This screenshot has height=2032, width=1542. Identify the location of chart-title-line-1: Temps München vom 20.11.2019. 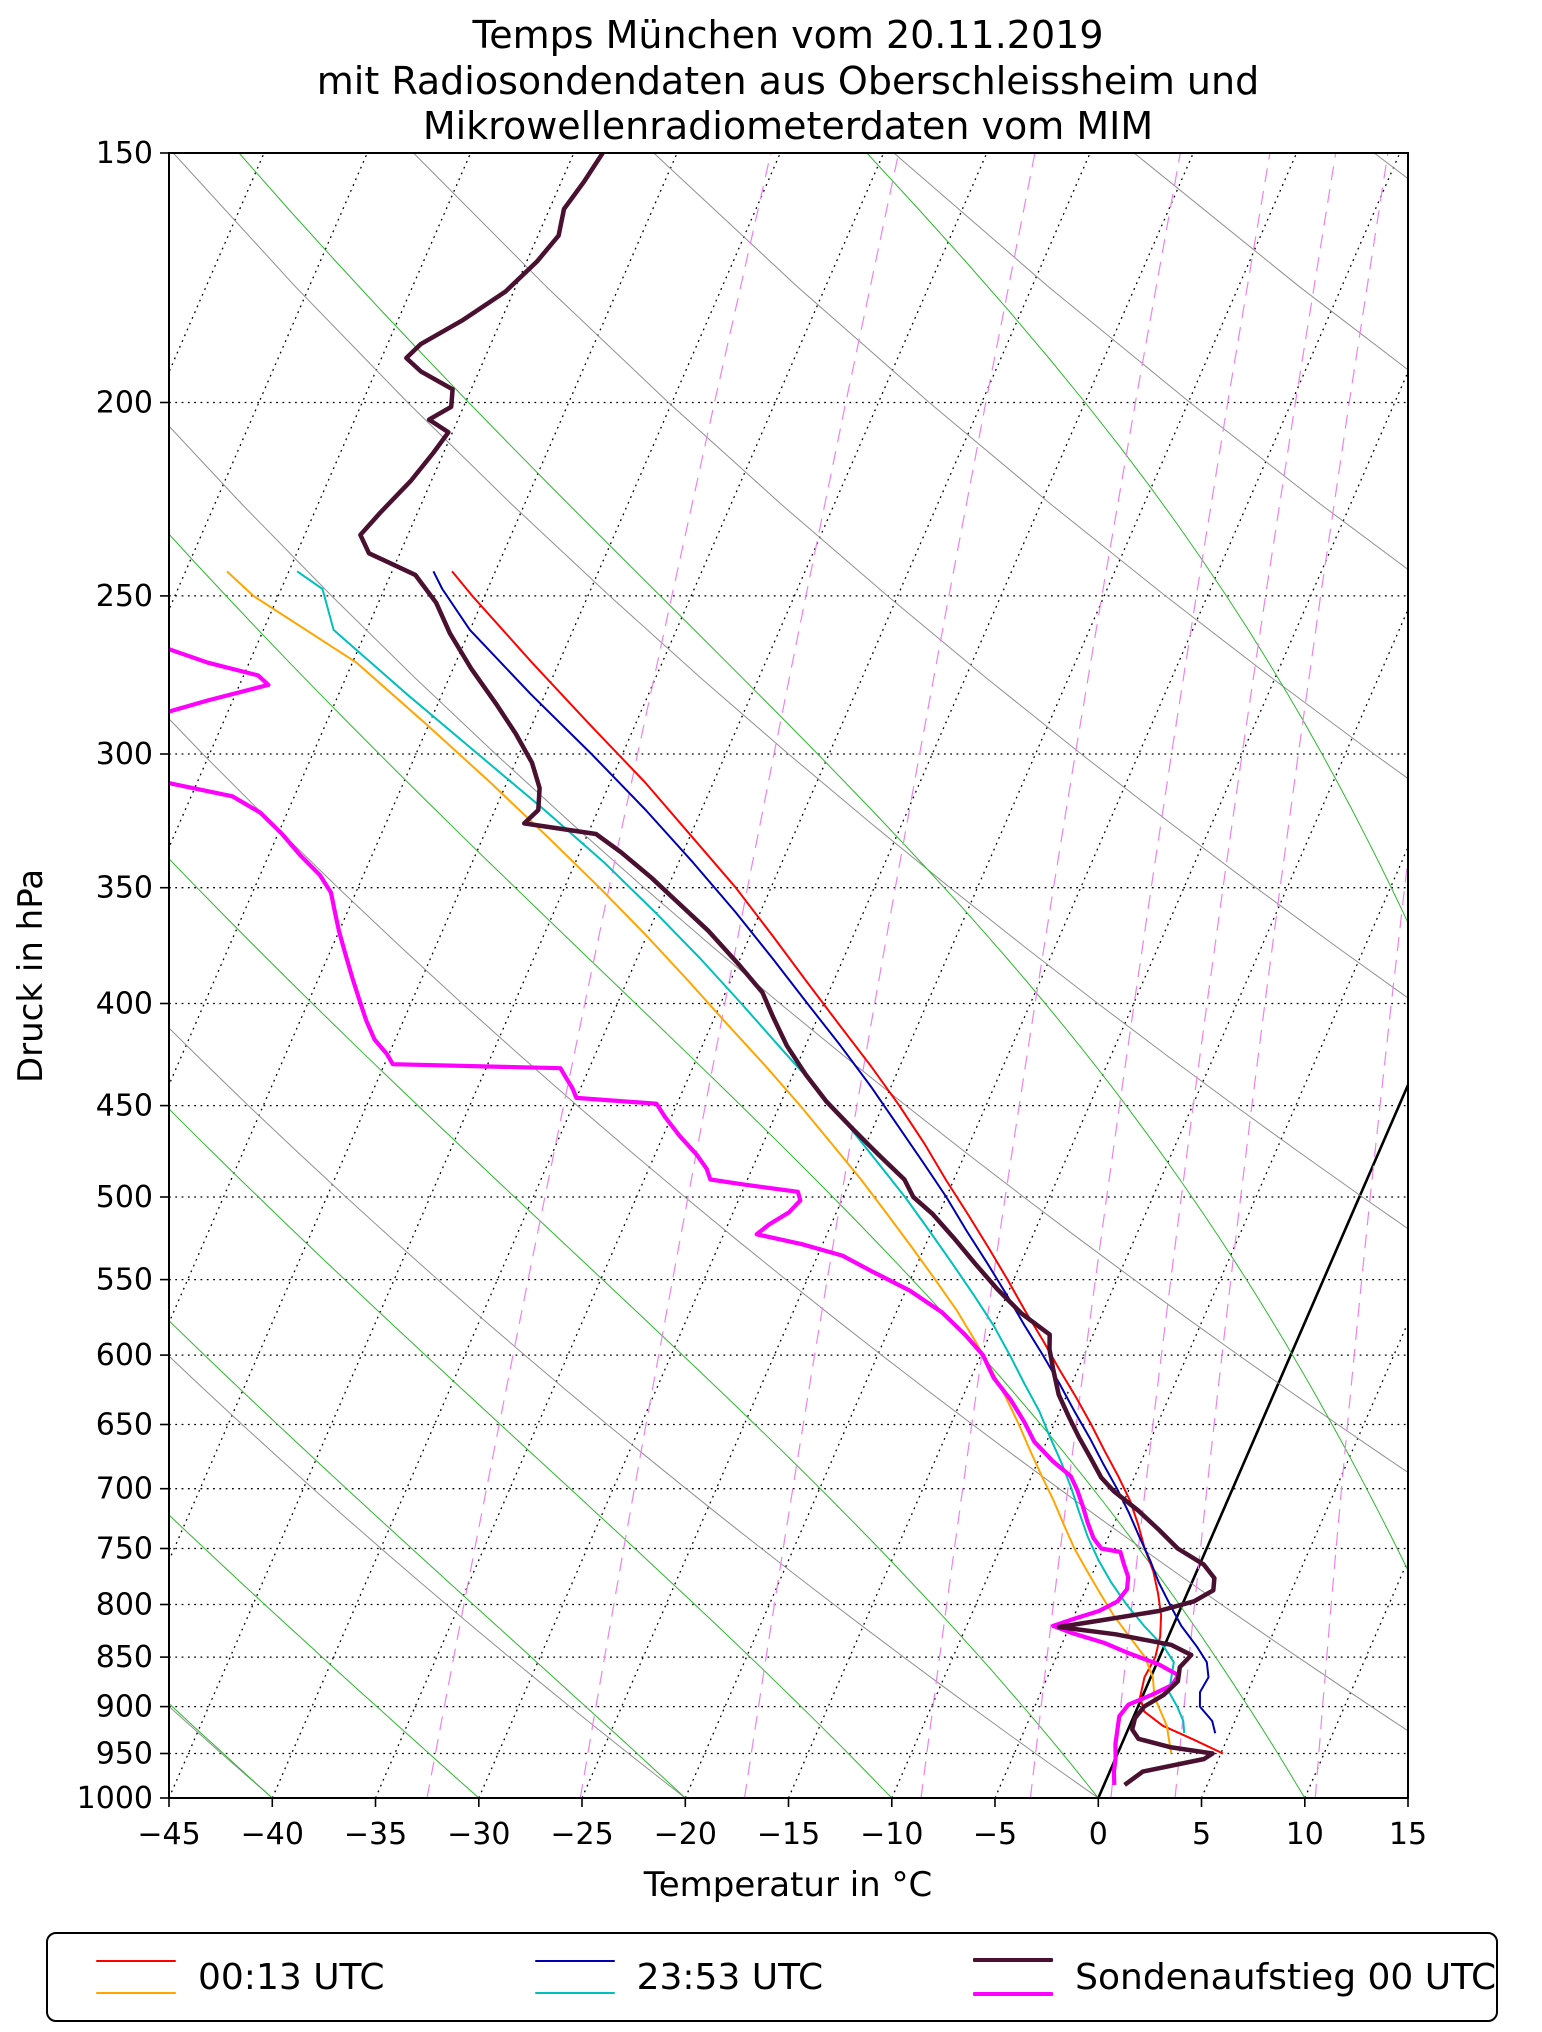
(787, 35).